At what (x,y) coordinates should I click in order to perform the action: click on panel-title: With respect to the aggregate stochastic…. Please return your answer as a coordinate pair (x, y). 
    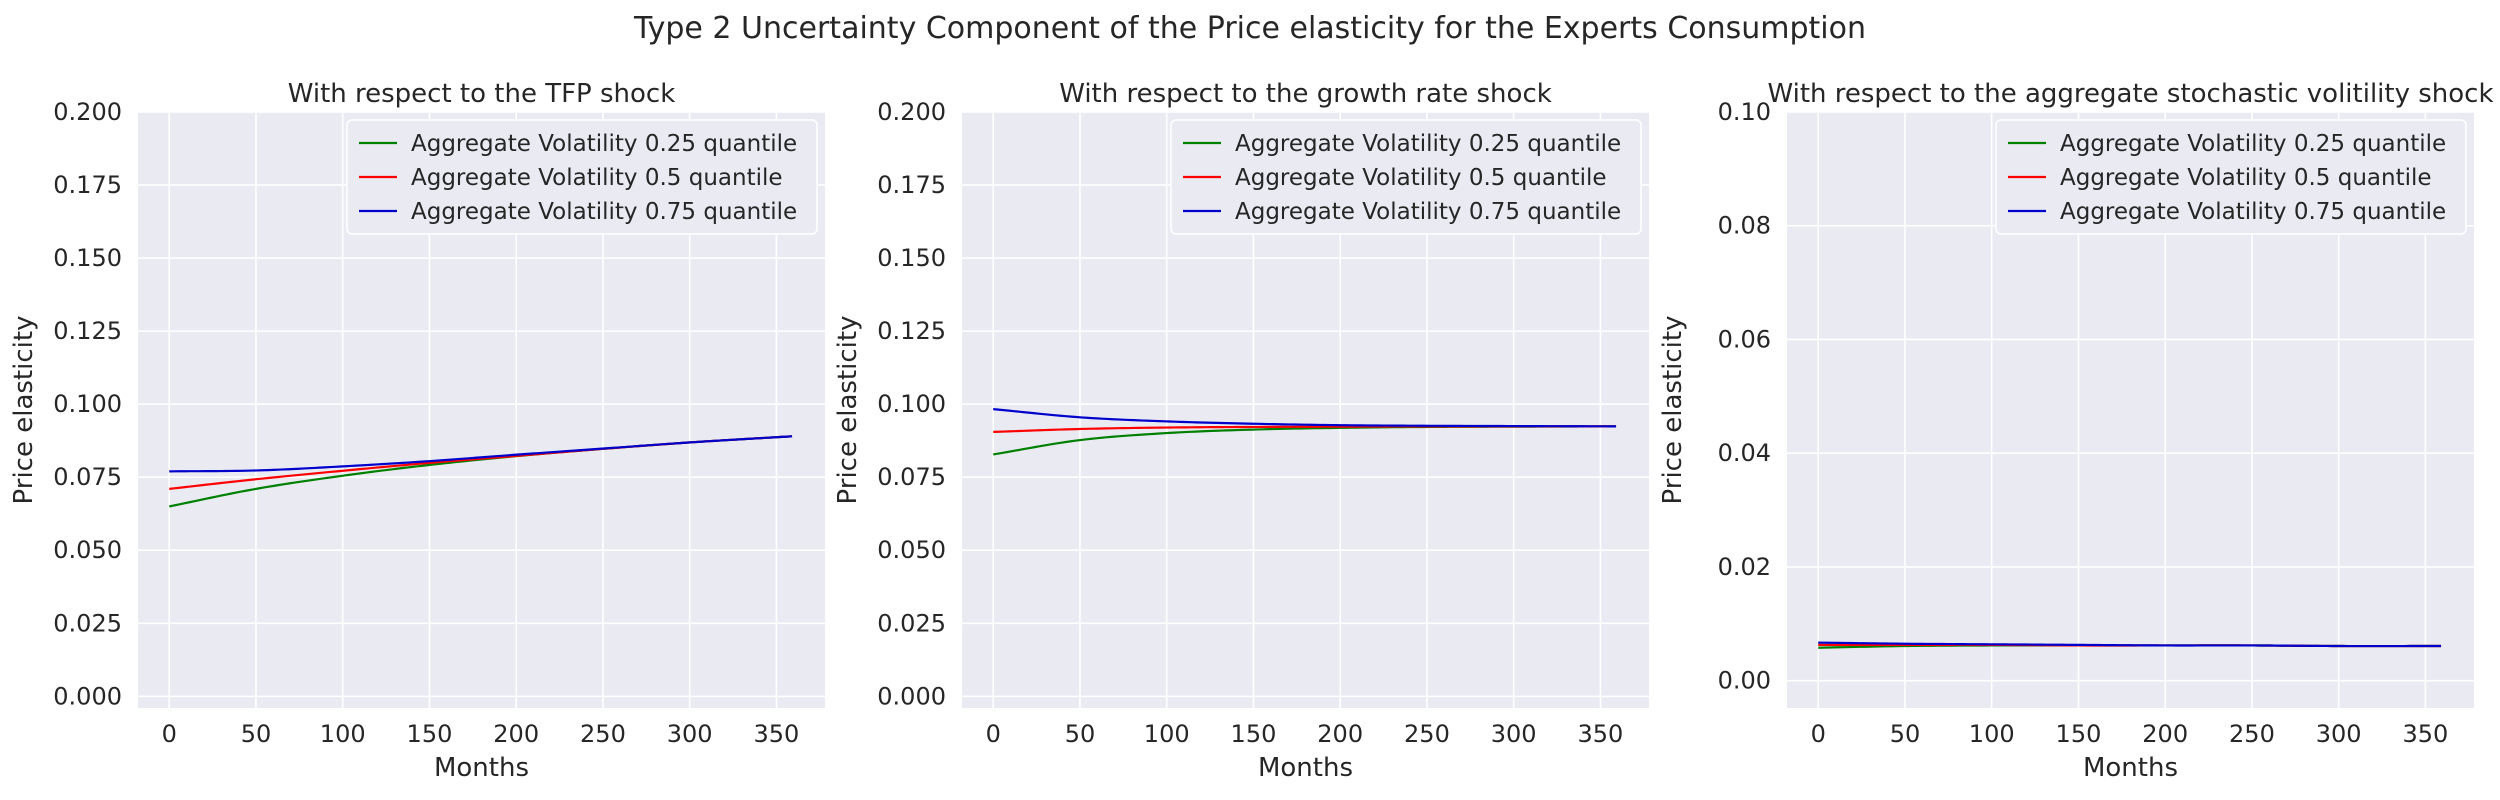
    Looking at the image, I should click on (2130, 94).